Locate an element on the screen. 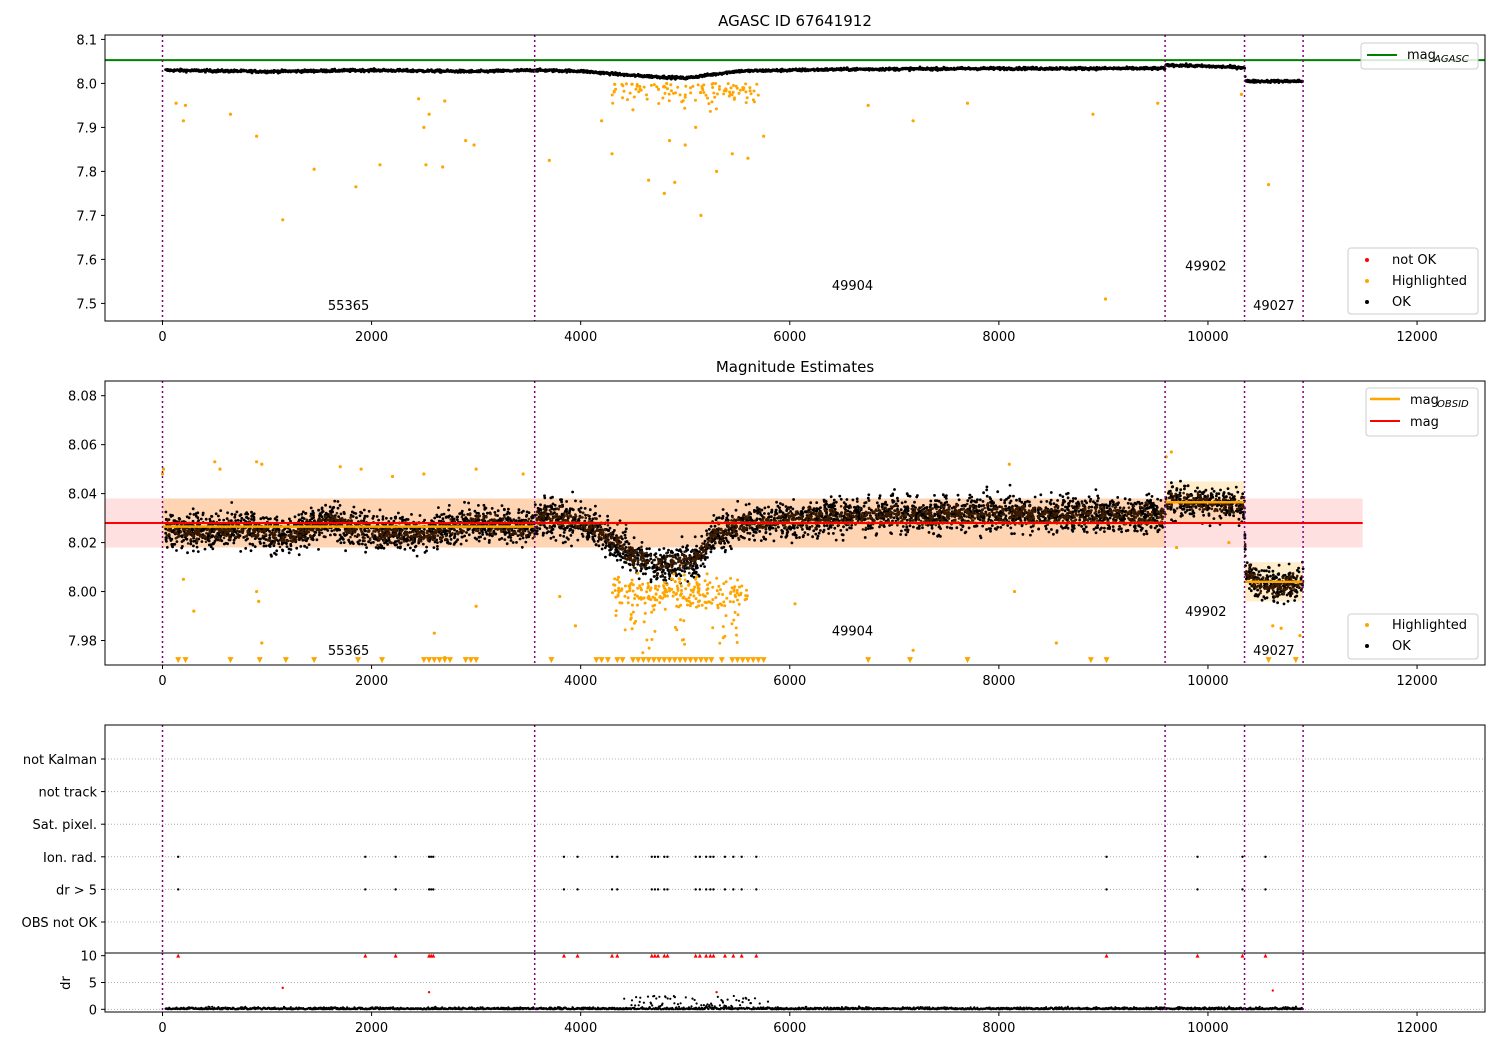 The image size is (1500, 1050). obsid-label: 49902 is located at coordinates (1205, 266).